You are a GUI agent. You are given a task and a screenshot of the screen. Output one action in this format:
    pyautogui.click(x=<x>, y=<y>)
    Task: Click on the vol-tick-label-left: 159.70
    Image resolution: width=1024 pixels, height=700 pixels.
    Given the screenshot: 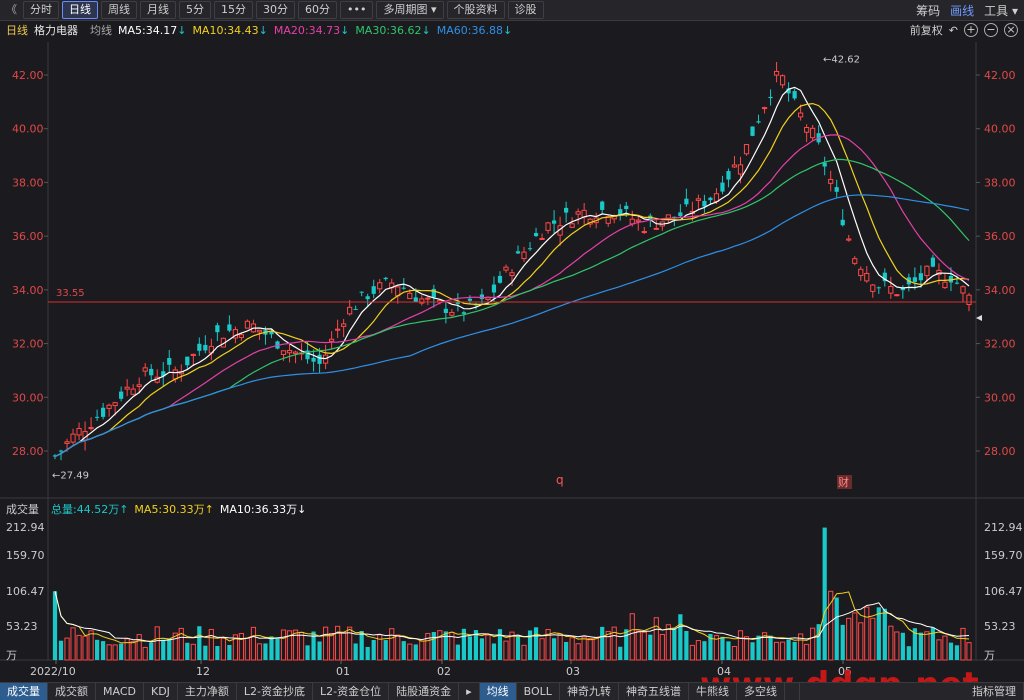 What is the action you would take?
    pyautogui.click(x=25, y=555)
    